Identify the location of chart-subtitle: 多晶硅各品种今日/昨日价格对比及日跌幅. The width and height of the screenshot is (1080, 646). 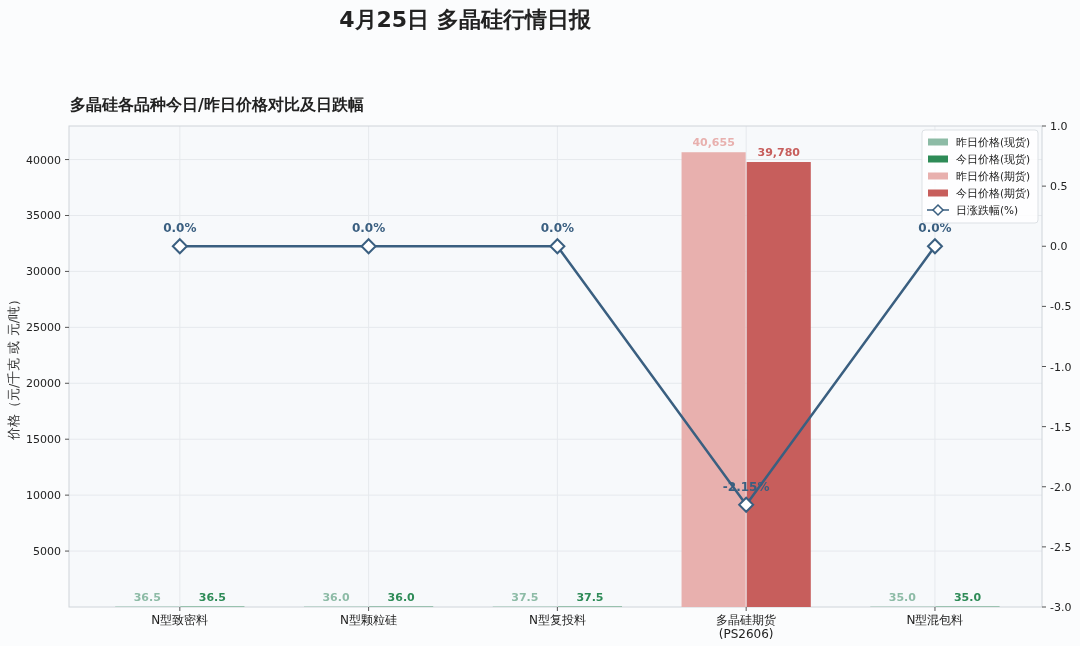
(217, 104).